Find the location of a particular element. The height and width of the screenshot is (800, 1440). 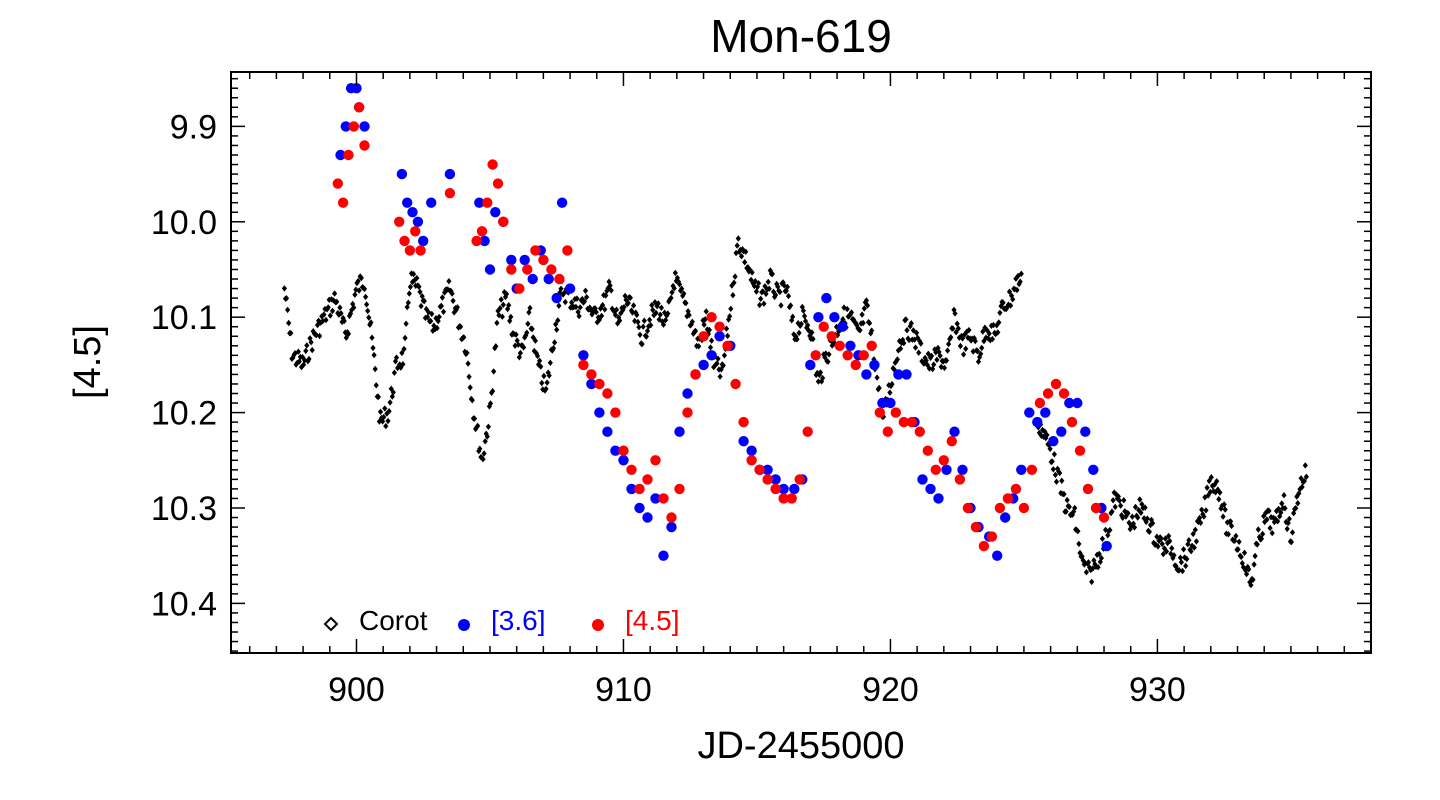

x-tick-label: 900 is located at coordinates (356, 690).